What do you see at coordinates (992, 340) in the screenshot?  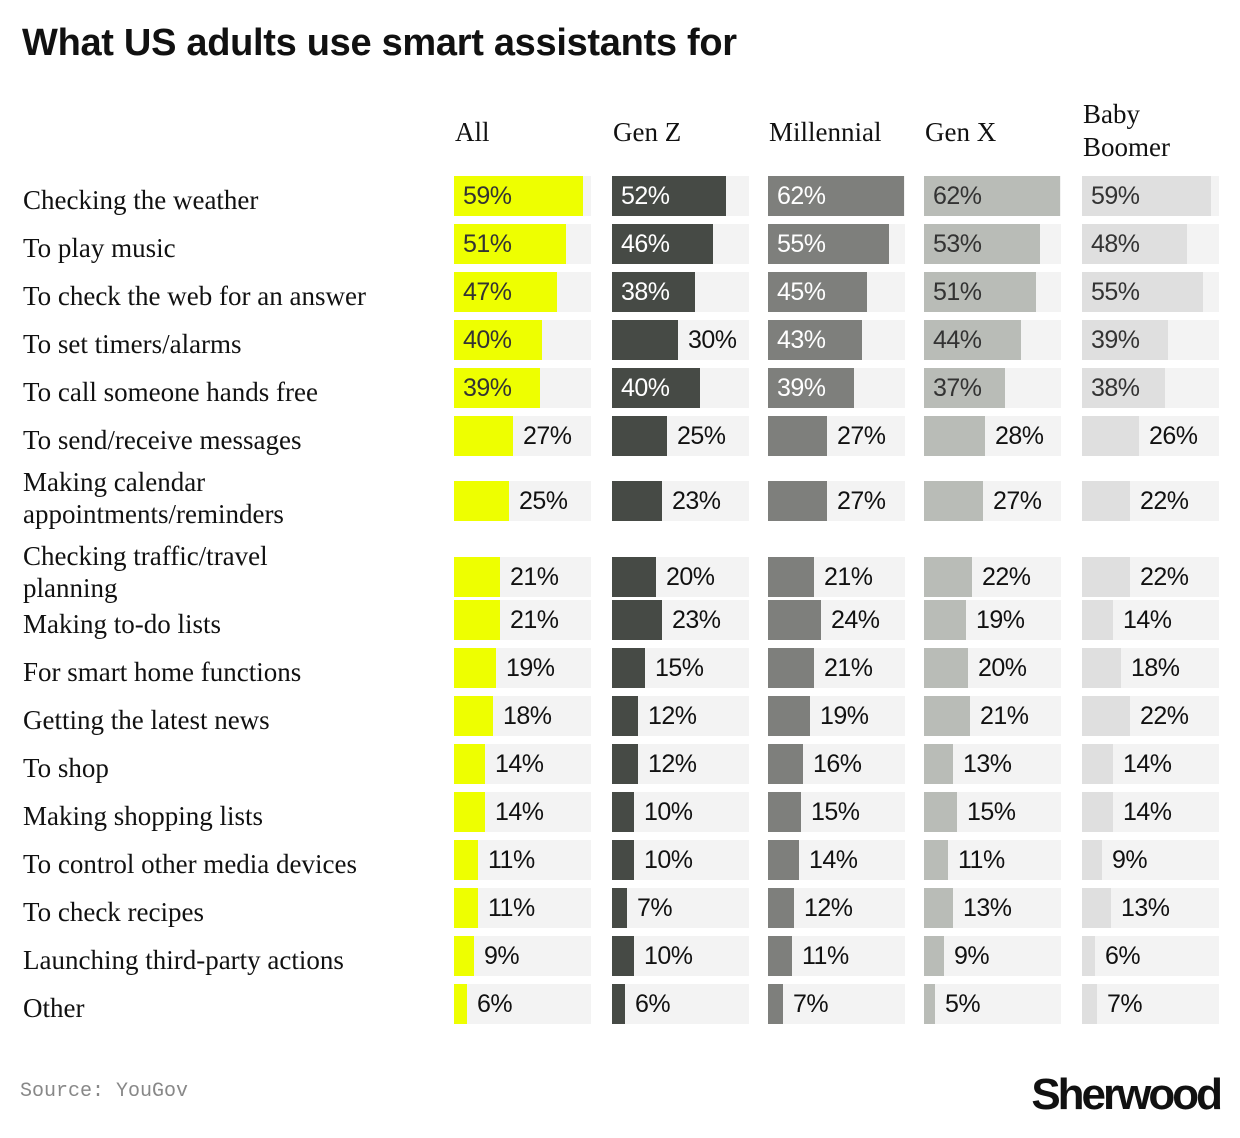 I see `bar-track: 44%` at bounding box center [992, 340].